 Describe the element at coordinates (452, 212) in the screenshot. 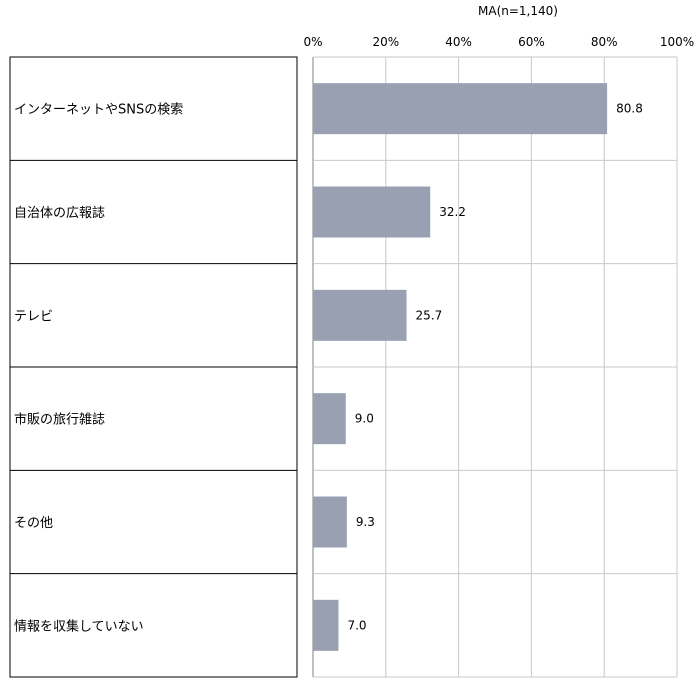

I see `value-label: 32.2` at that location.